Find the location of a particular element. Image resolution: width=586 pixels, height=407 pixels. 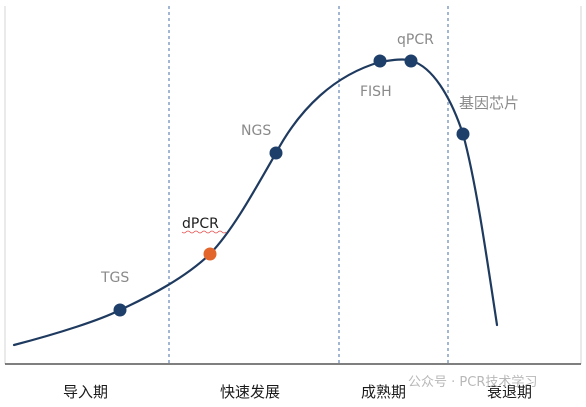

dpcr-label: dPCR is located at coordinates (200, 224).